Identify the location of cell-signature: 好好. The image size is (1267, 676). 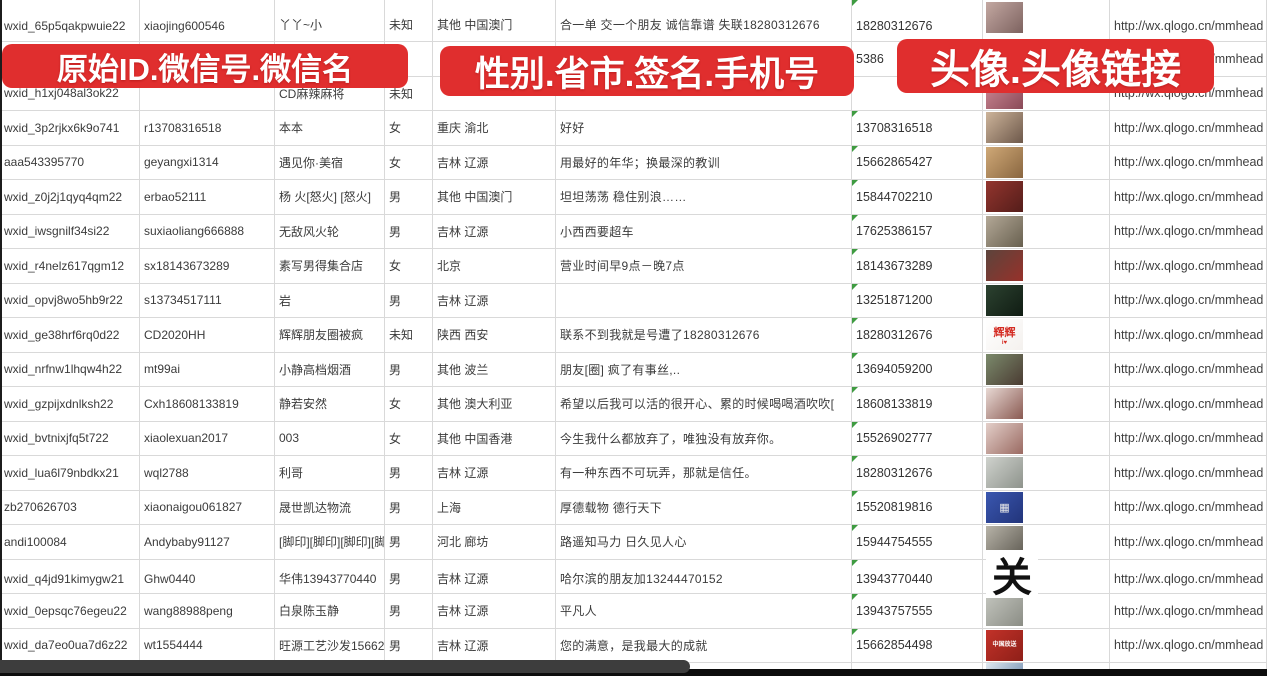
(704, 128).